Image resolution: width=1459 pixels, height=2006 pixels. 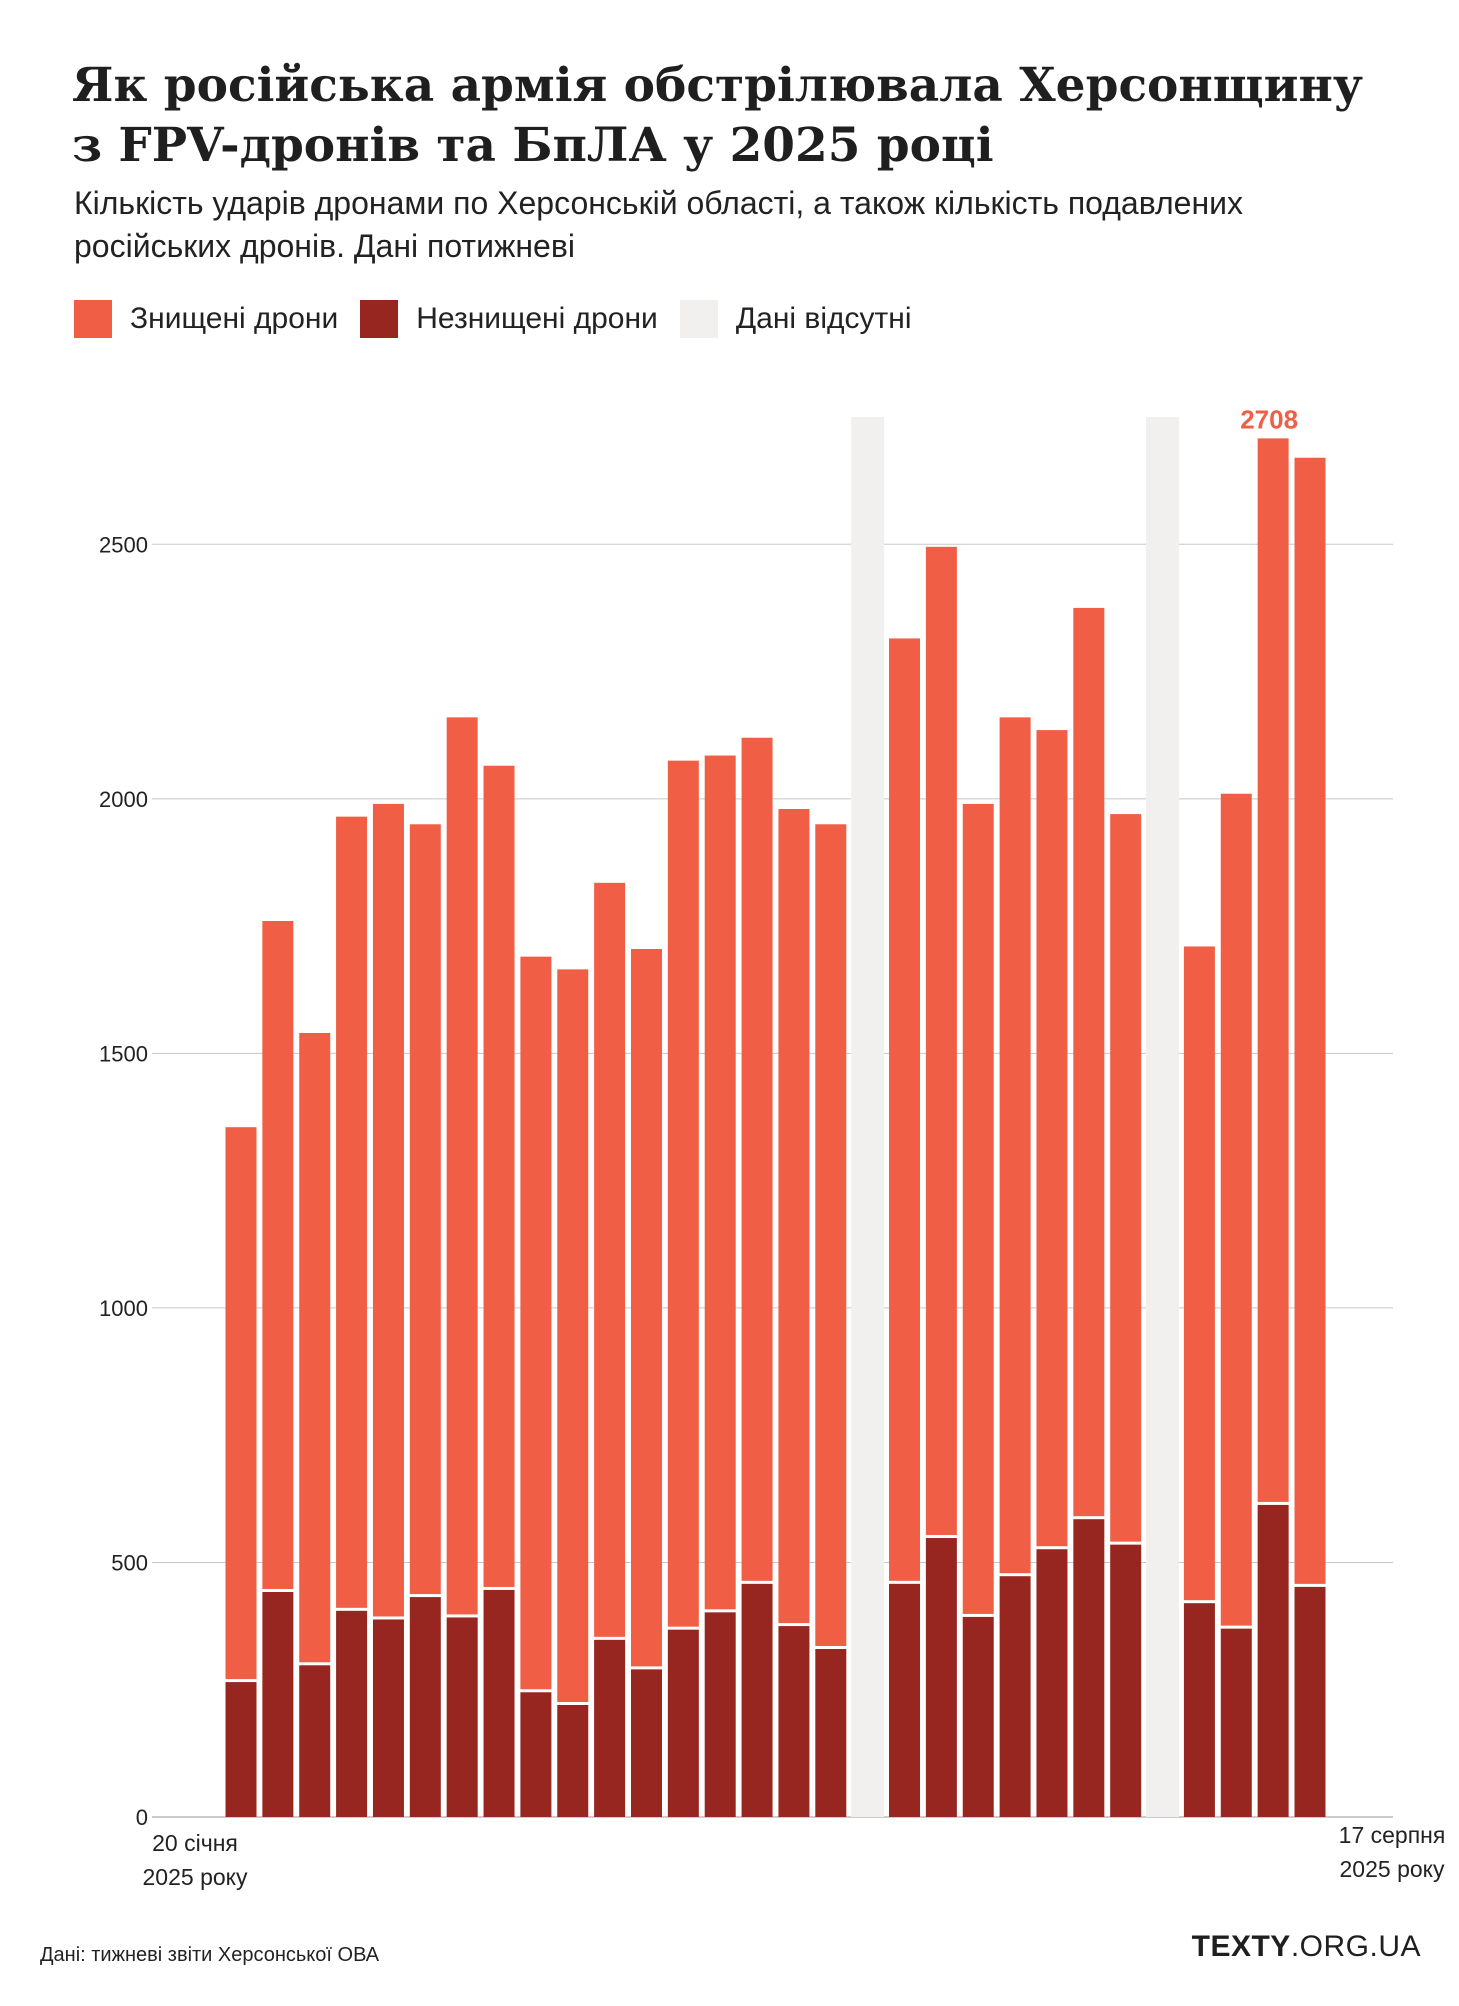 I want to click on y-tick-label: 500, so click(x=129, y=1562).